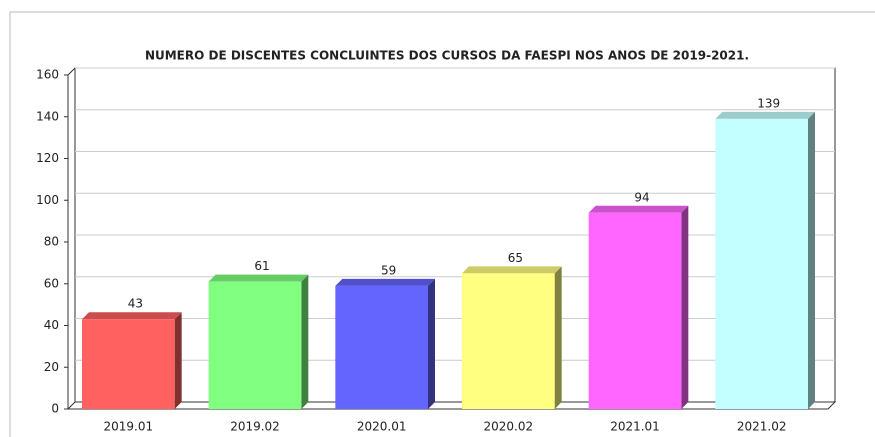 The image size is (875, 437). I want to click on y-tick-label: 60, so click(51, 283).